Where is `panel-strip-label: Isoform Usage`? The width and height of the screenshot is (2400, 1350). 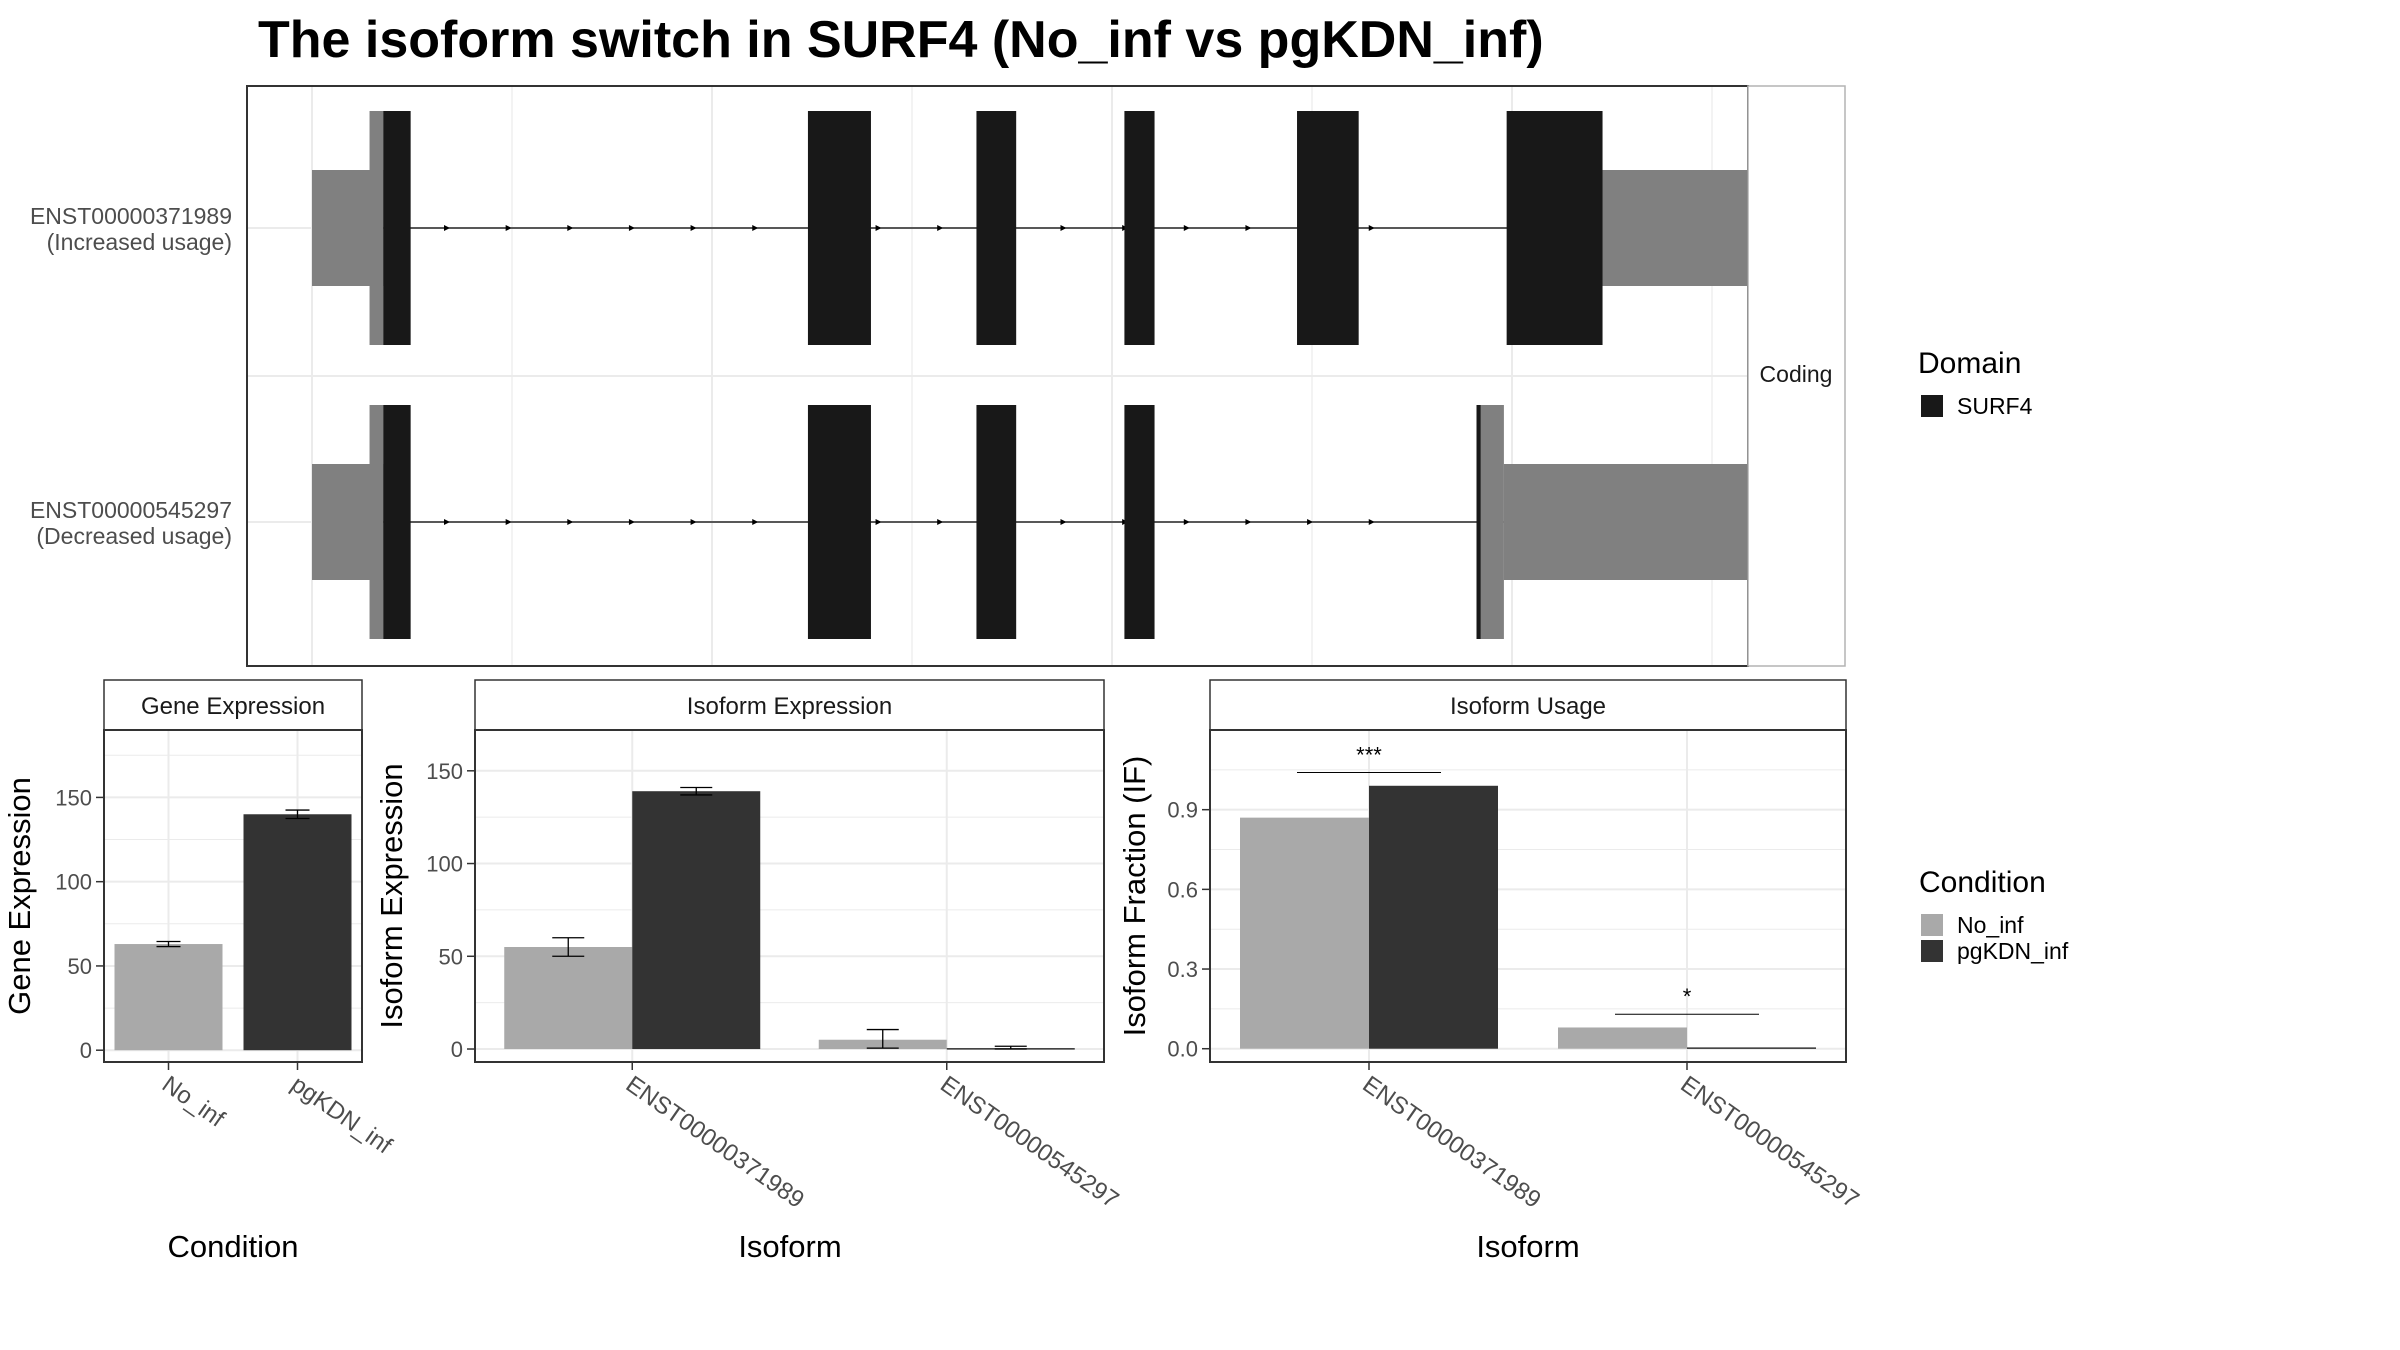
panel-strip-label: Isoform Usage is located at coordinates (1528, 706).